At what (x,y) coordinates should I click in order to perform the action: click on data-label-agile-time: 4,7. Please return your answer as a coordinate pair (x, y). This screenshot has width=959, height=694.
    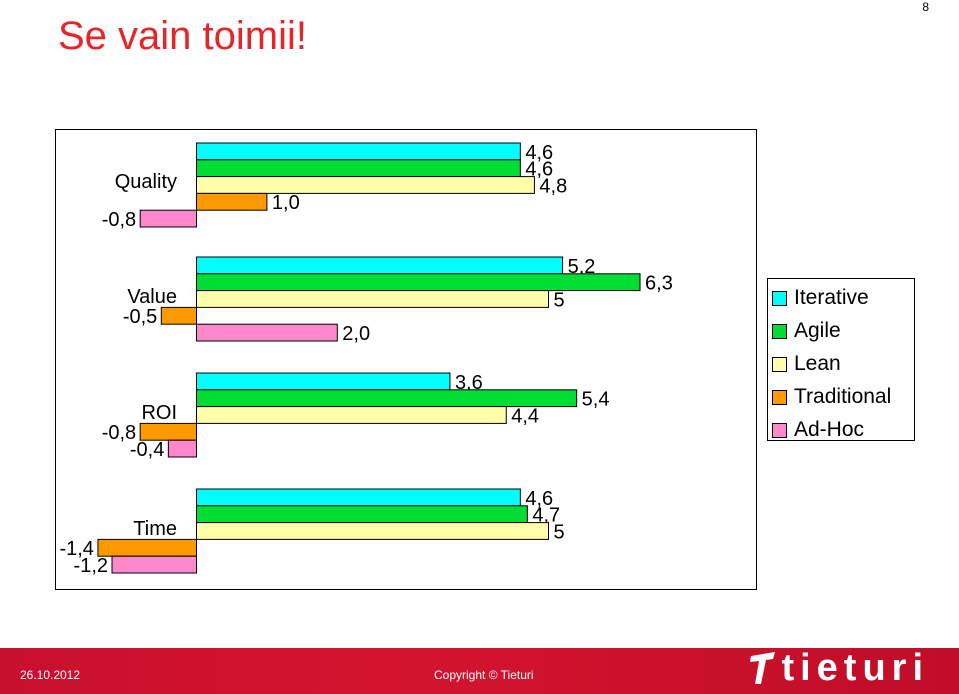
    Looking at the image, I should click on (546, 516).